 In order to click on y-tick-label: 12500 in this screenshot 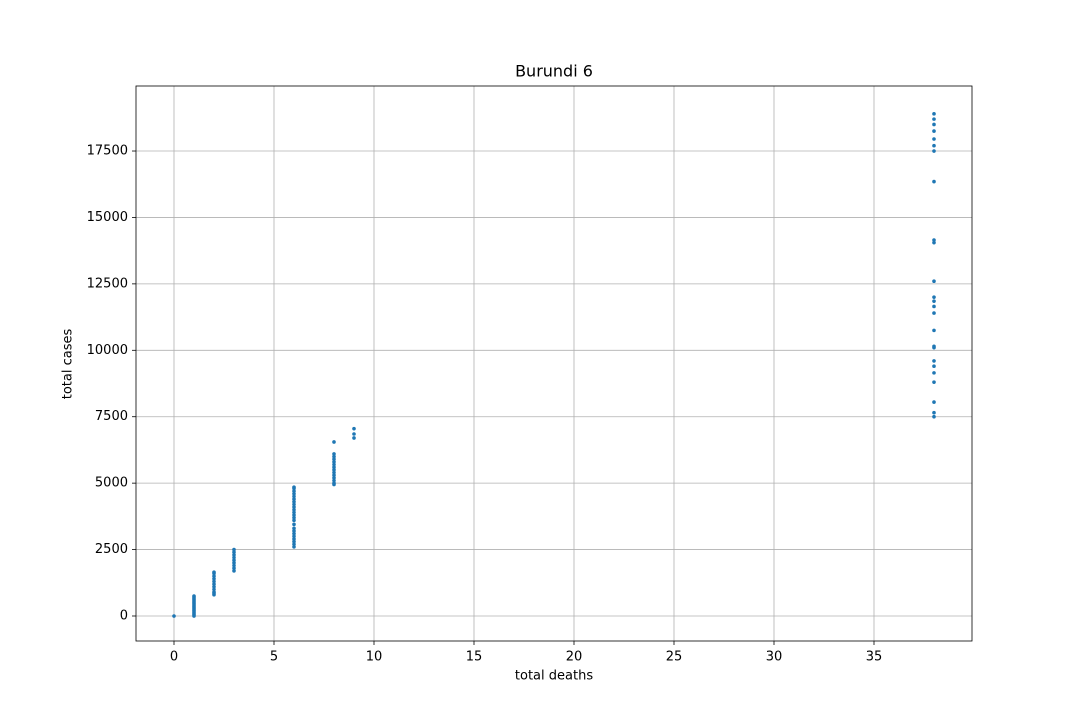, I will do `click(107, 283)`.